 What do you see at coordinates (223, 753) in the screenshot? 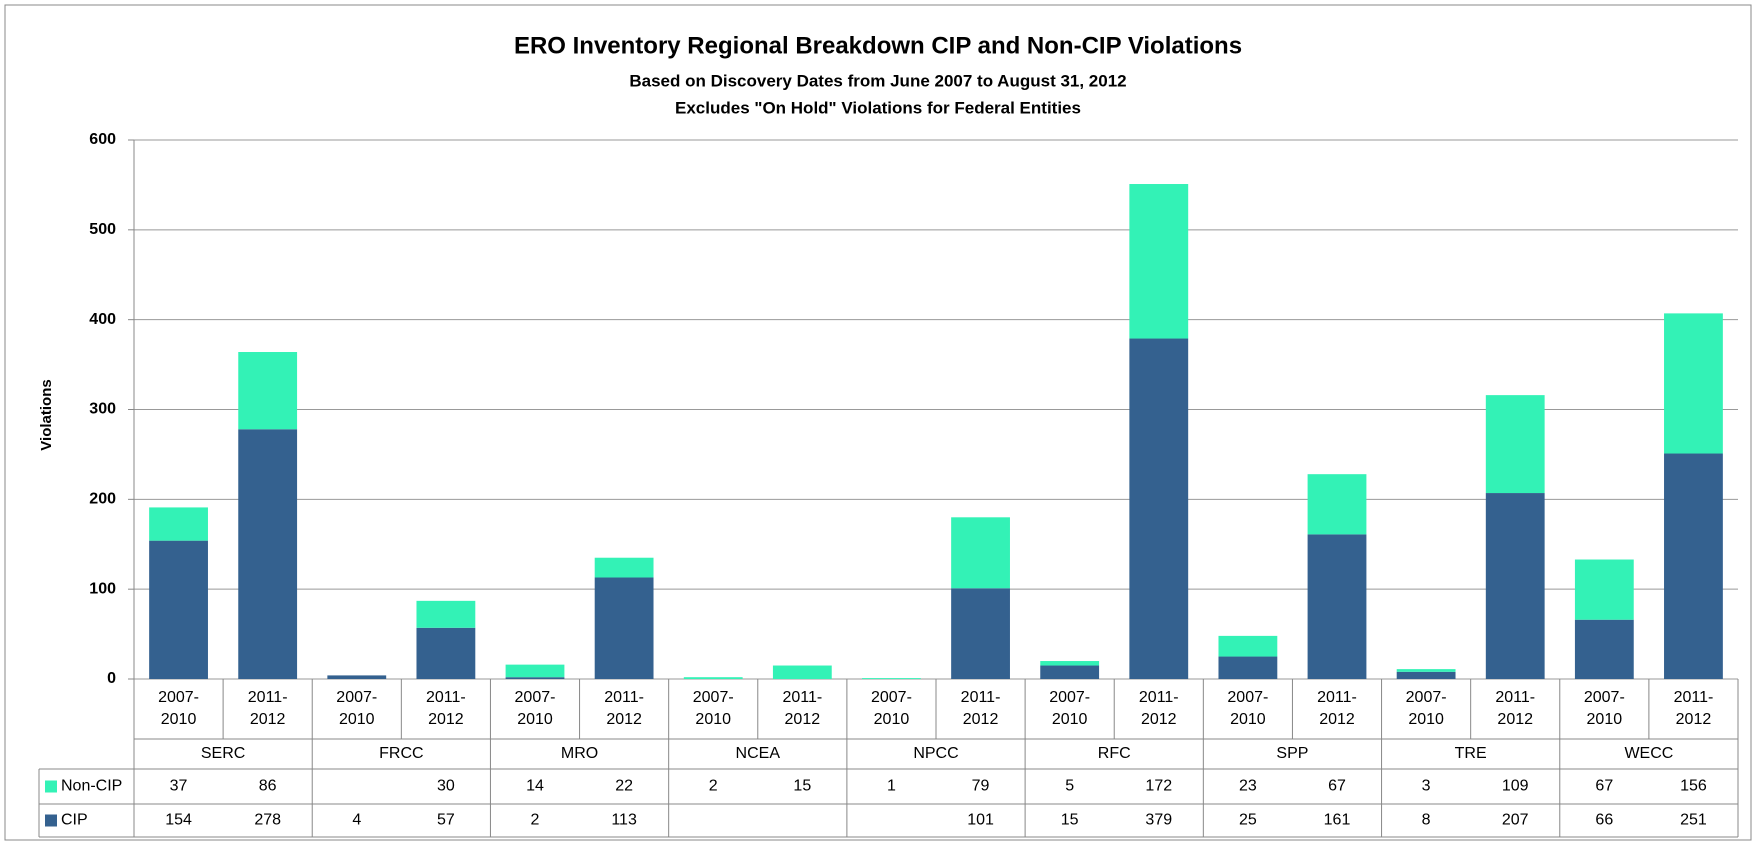
I see `group-label: SERC` at bounding box center [223, 753].